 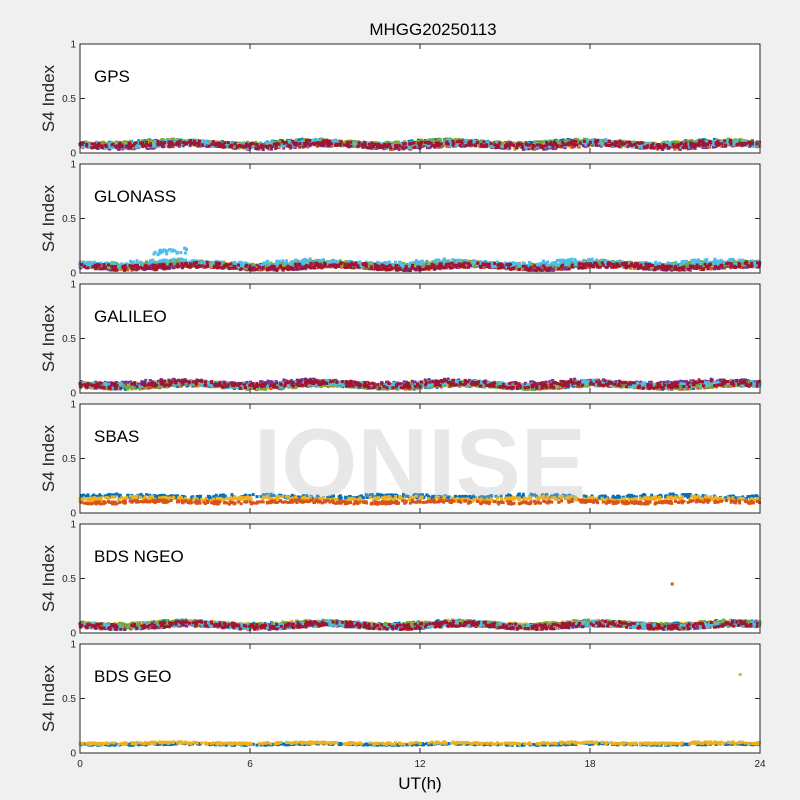 I want to click on plot-area, so click(x=420, y=98).